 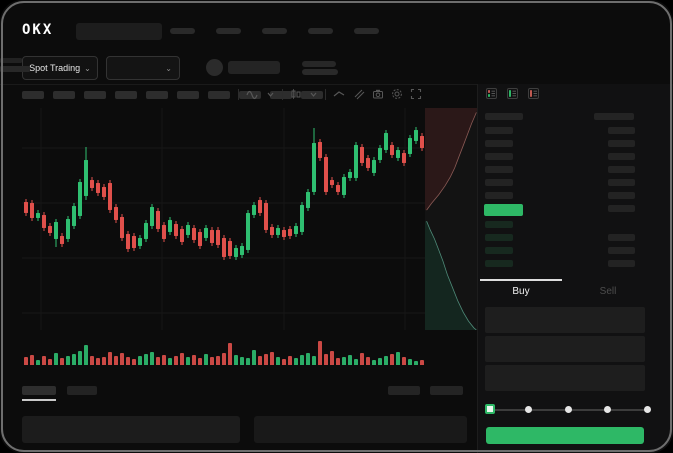 What do you see at coordinates (397, 94) in the screenshot?
I see `settings-gear-icon` at bounding box center [397, 94].